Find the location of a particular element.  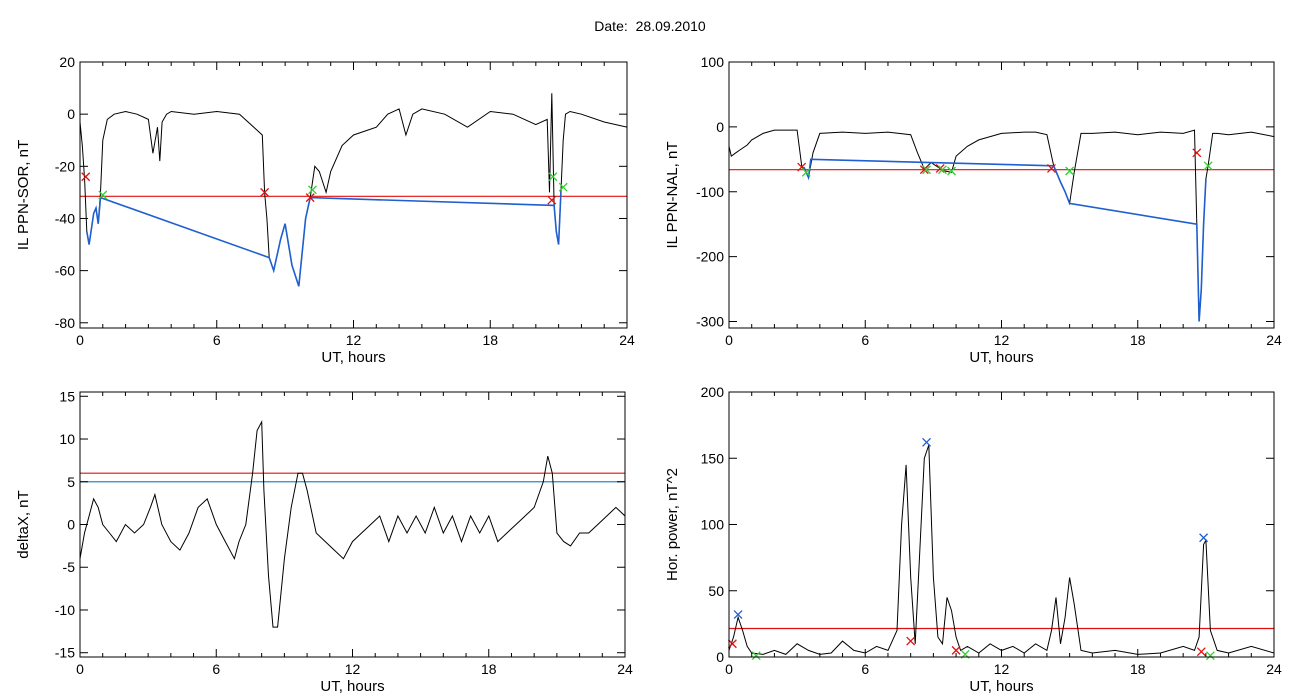

y-axis-label: IL PPN-SOR, nT is located at coordinates (23, 195).